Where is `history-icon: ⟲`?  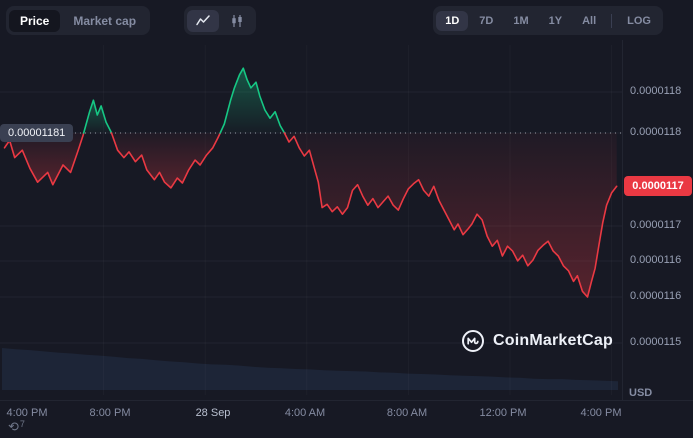 history-icon: ⟲ is located at coordinates (13, 426).